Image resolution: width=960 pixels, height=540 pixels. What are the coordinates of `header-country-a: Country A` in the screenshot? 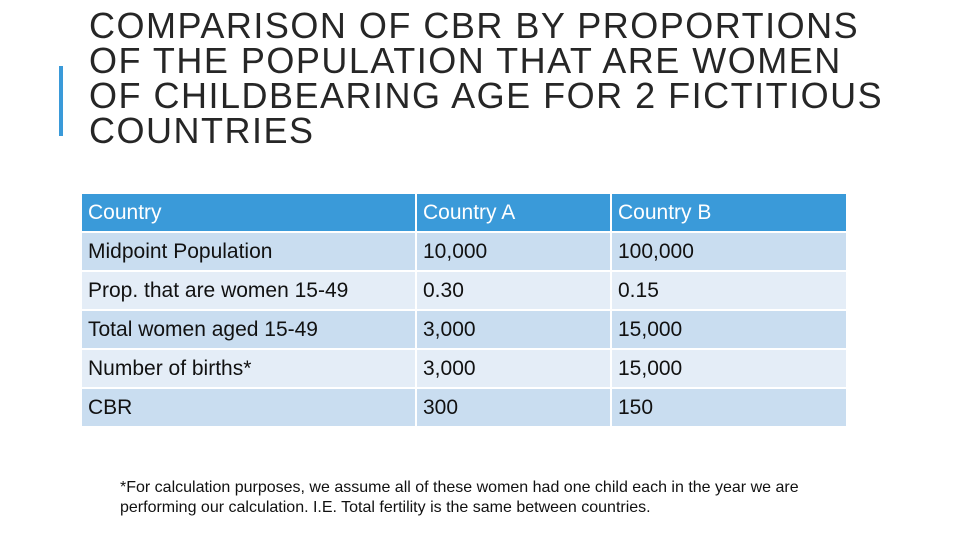 It's located at (513, 212).